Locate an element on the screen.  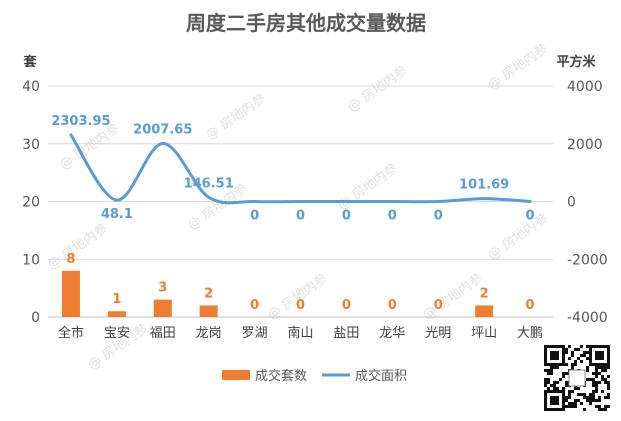
right-axis-unit: 平方米 is located at coordinates (576, 62).